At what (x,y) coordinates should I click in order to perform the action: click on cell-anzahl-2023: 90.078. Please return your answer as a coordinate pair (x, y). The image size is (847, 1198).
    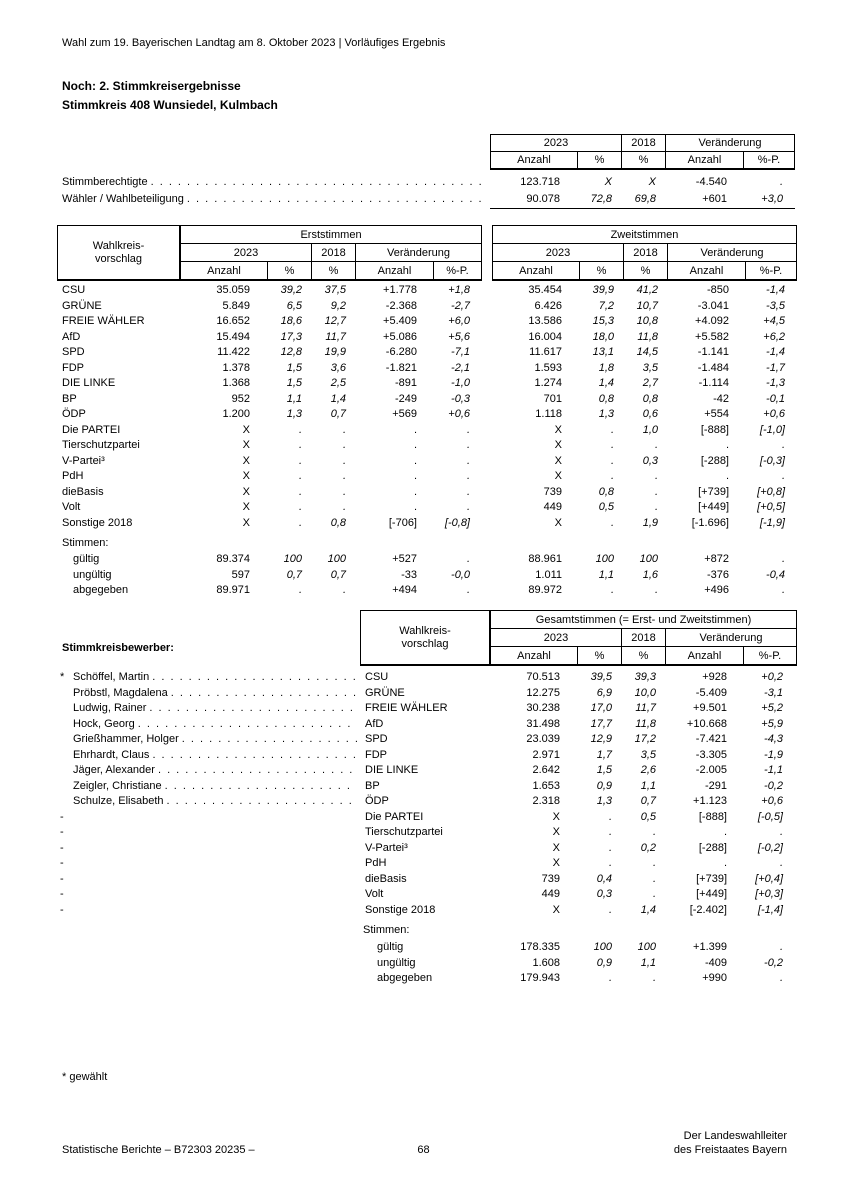
    Looking at the image, I should click on (543, 198).